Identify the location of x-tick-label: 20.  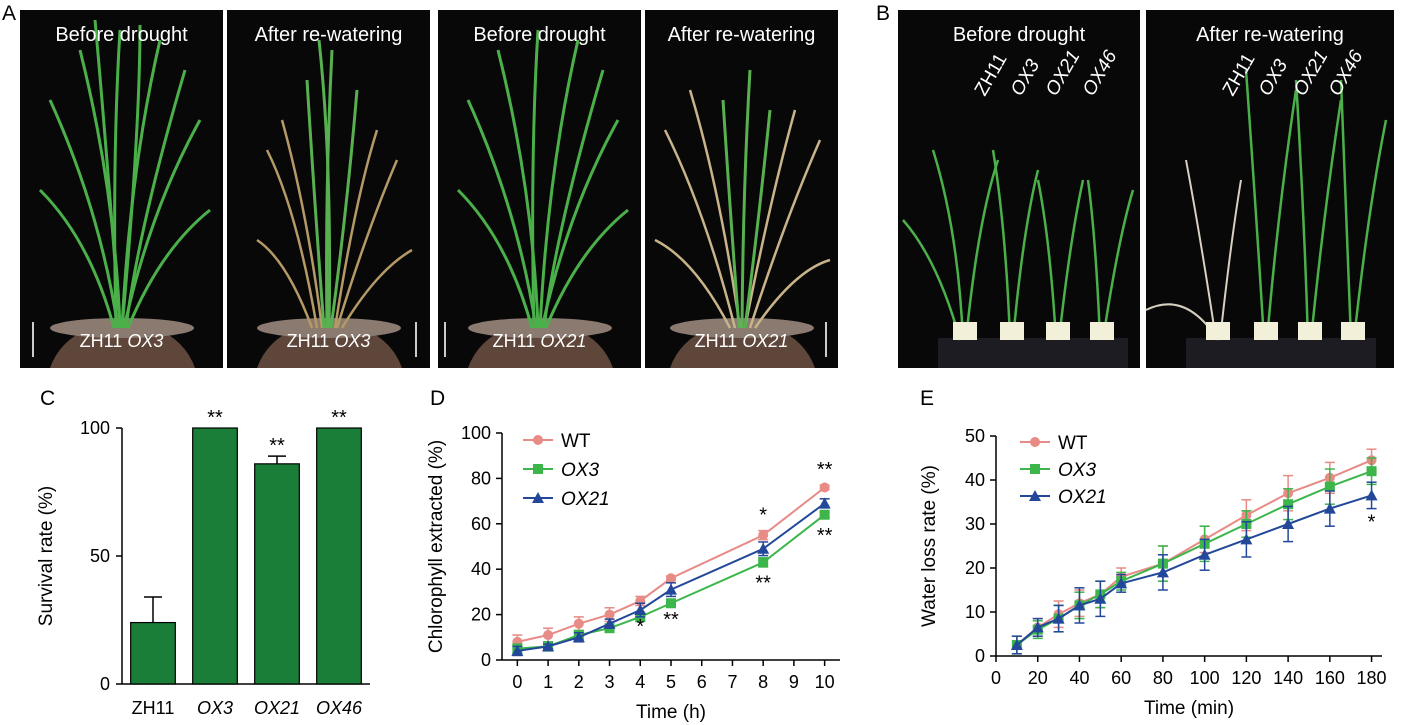
(1038, 678).